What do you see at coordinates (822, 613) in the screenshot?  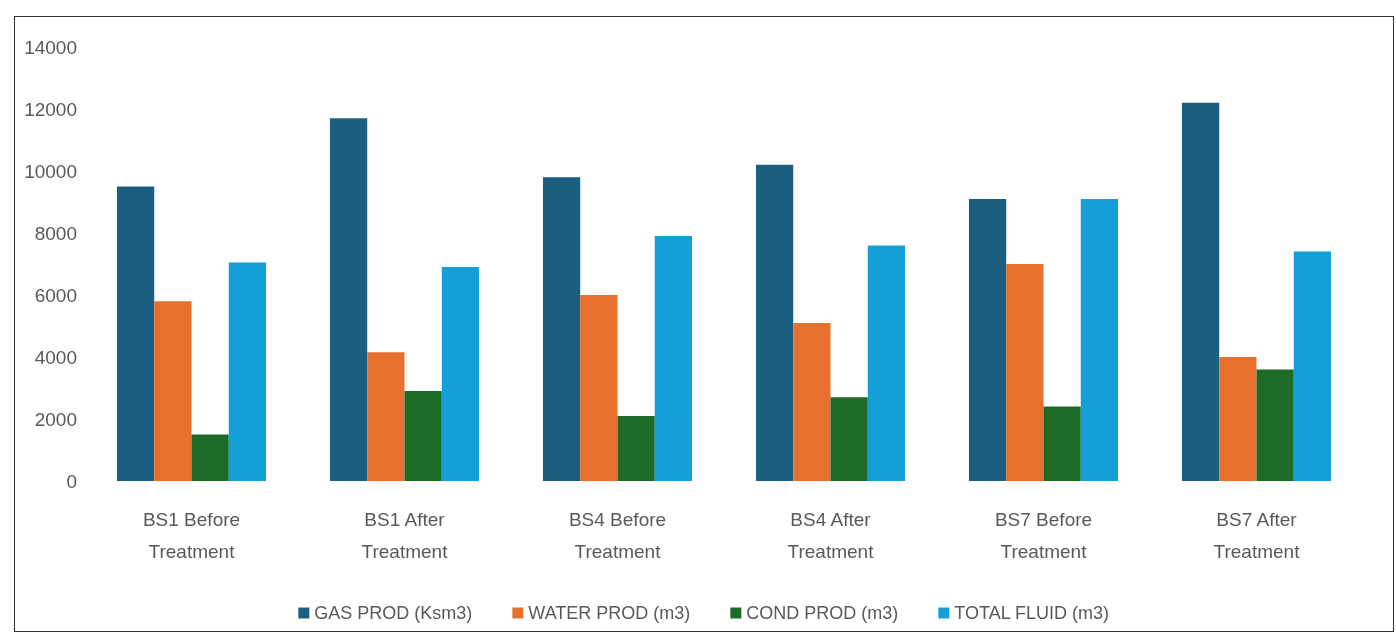 I see `legend-label: COND PROD (m3)` at bounding box center [822, 613].